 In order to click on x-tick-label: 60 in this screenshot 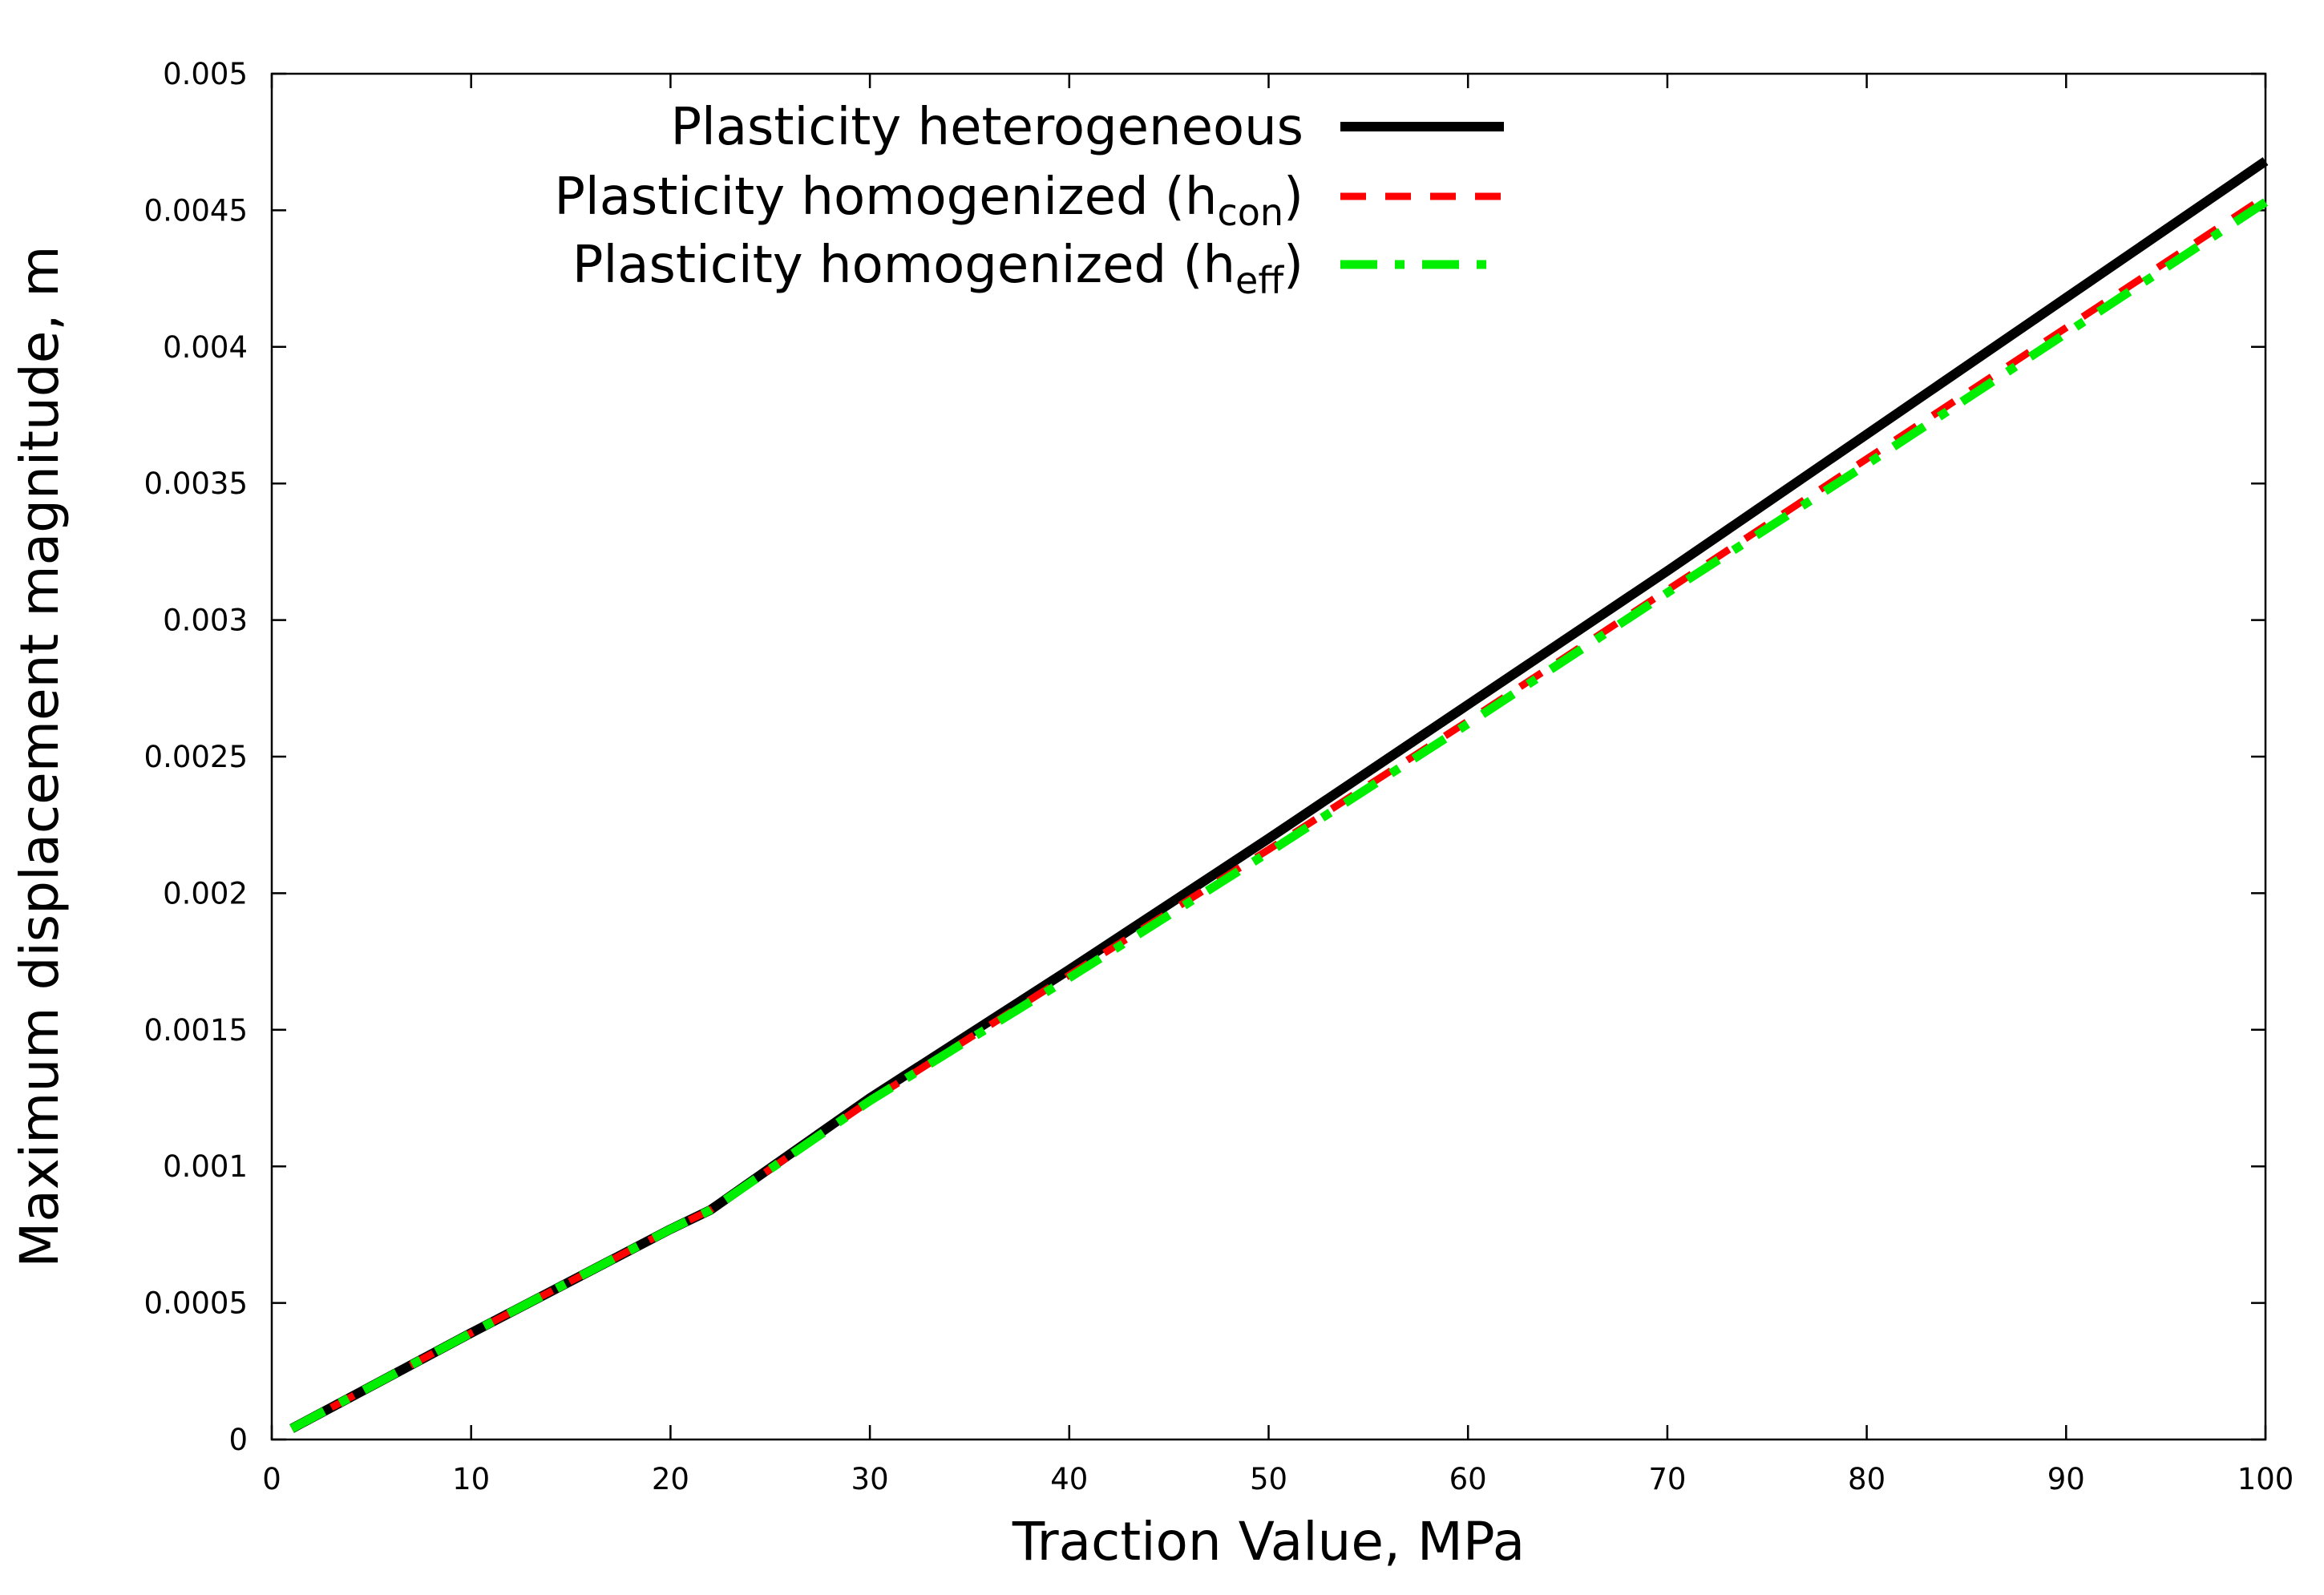, I will do `click(1468, 1479)`.